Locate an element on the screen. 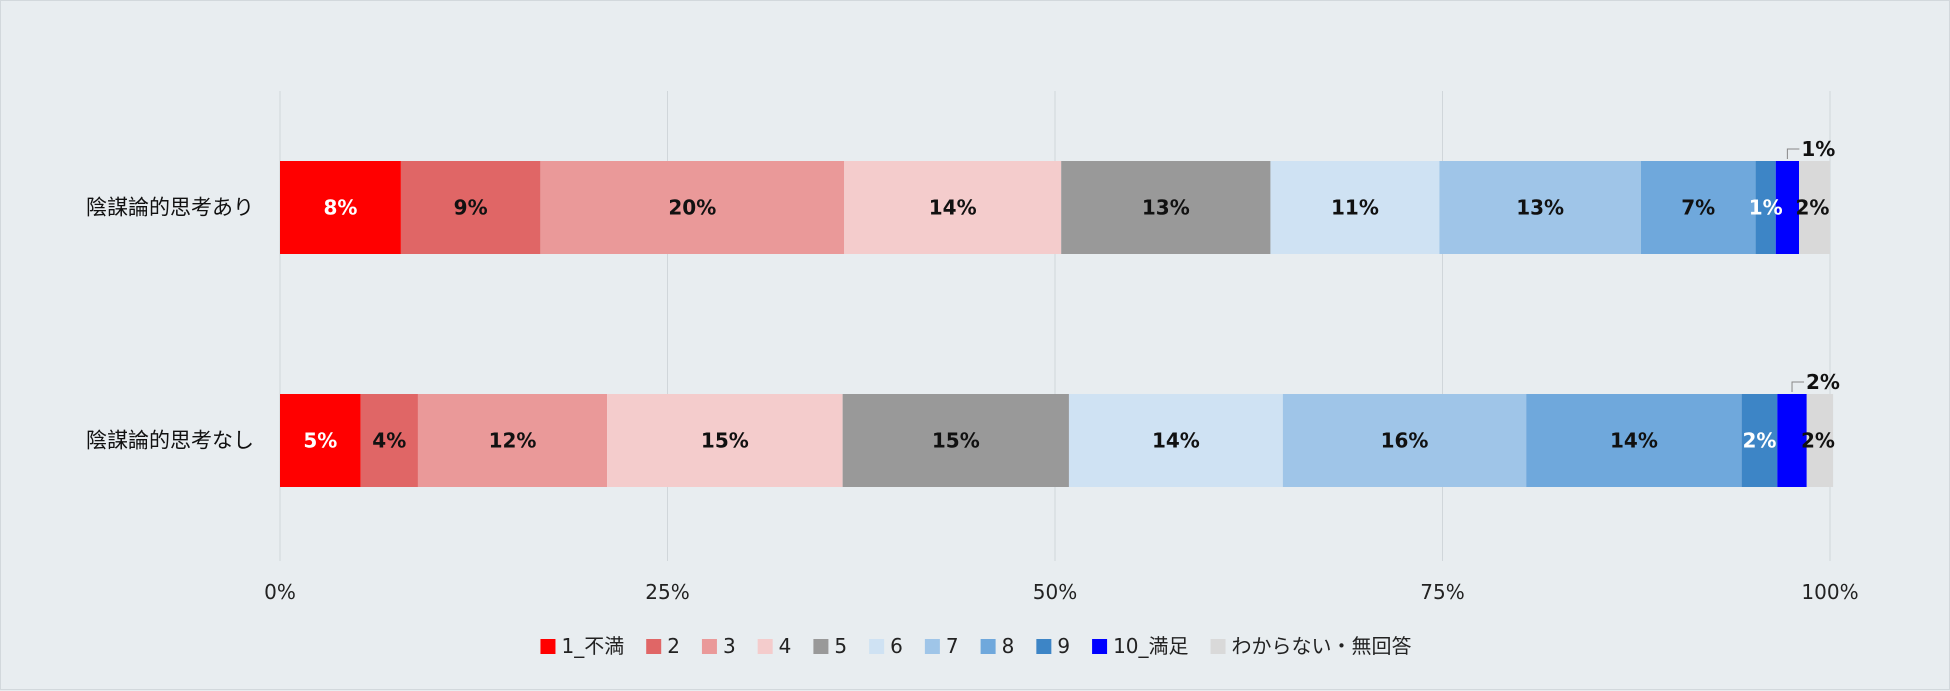  legend-label: 8 is located at coordinates (1008, 646).